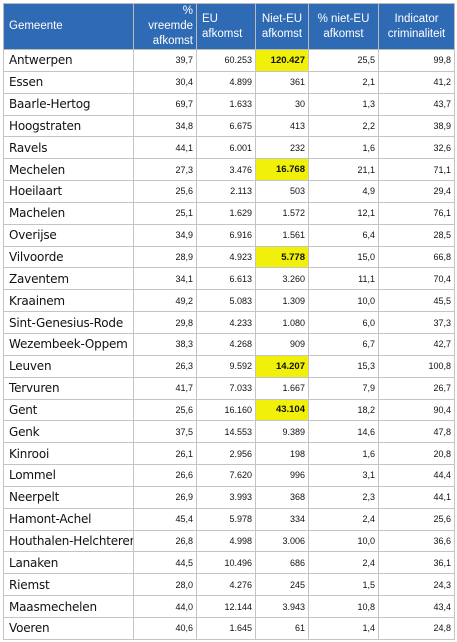 The height and width of the screenshot is (642, 457). I want to click on cell-niet-eu-afkomst: 334, so click(282, 519).